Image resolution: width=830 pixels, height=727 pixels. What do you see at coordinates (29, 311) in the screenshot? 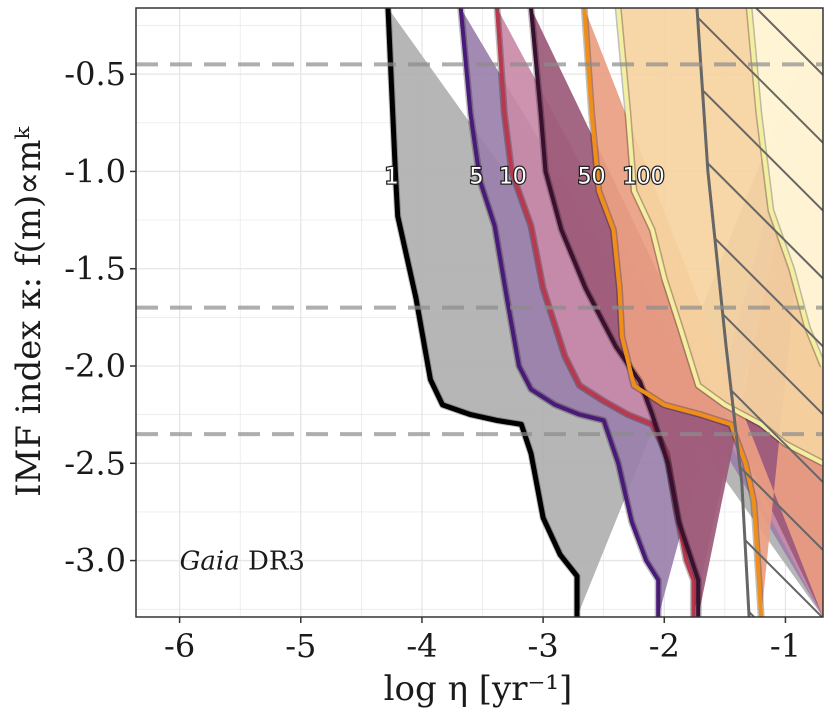
I see `y-axis-title: IMF index κ: f(m)∝mᵏ` at bounding box center [29, 311].